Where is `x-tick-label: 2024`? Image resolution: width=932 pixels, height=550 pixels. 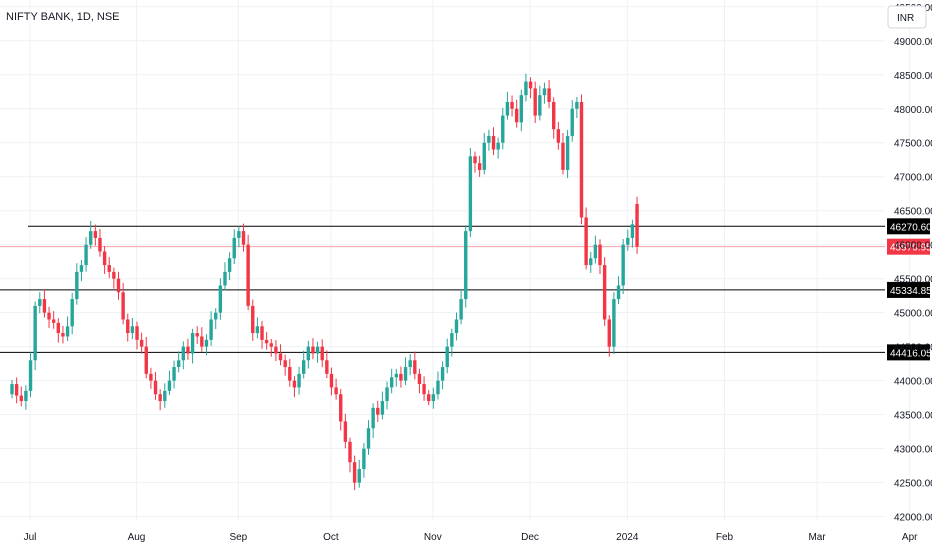 x-tick-label: 2024 is located at coordinates (627, 537).